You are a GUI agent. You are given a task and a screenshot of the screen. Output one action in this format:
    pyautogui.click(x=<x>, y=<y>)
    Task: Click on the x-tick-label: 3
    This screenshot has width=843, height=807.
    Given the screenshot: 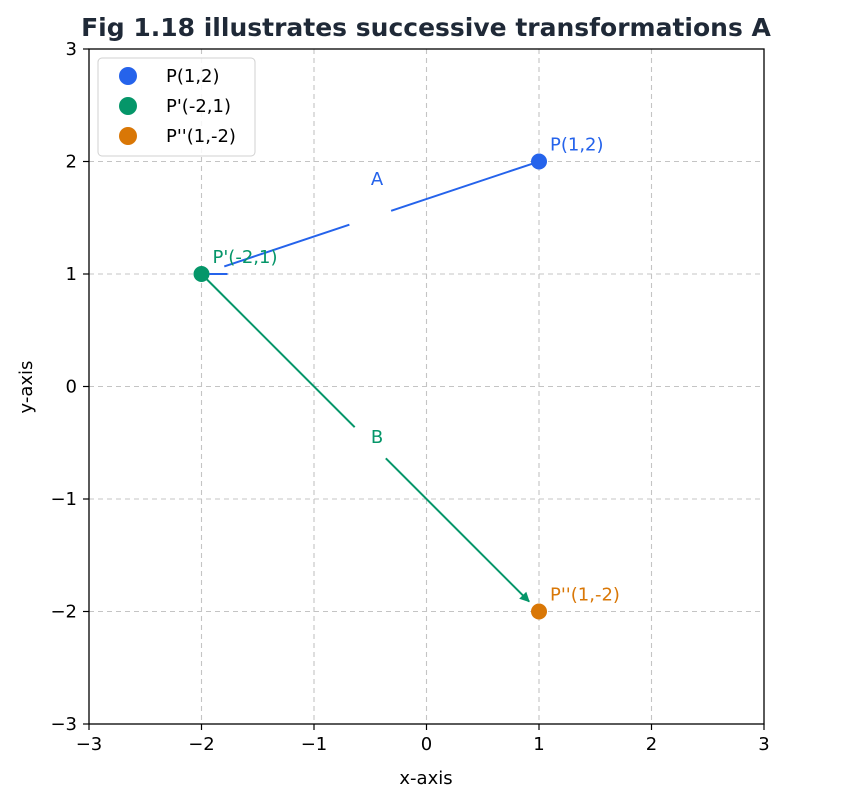 What is the action you would take?
    pyautogui.click(x=763, y=744)
    